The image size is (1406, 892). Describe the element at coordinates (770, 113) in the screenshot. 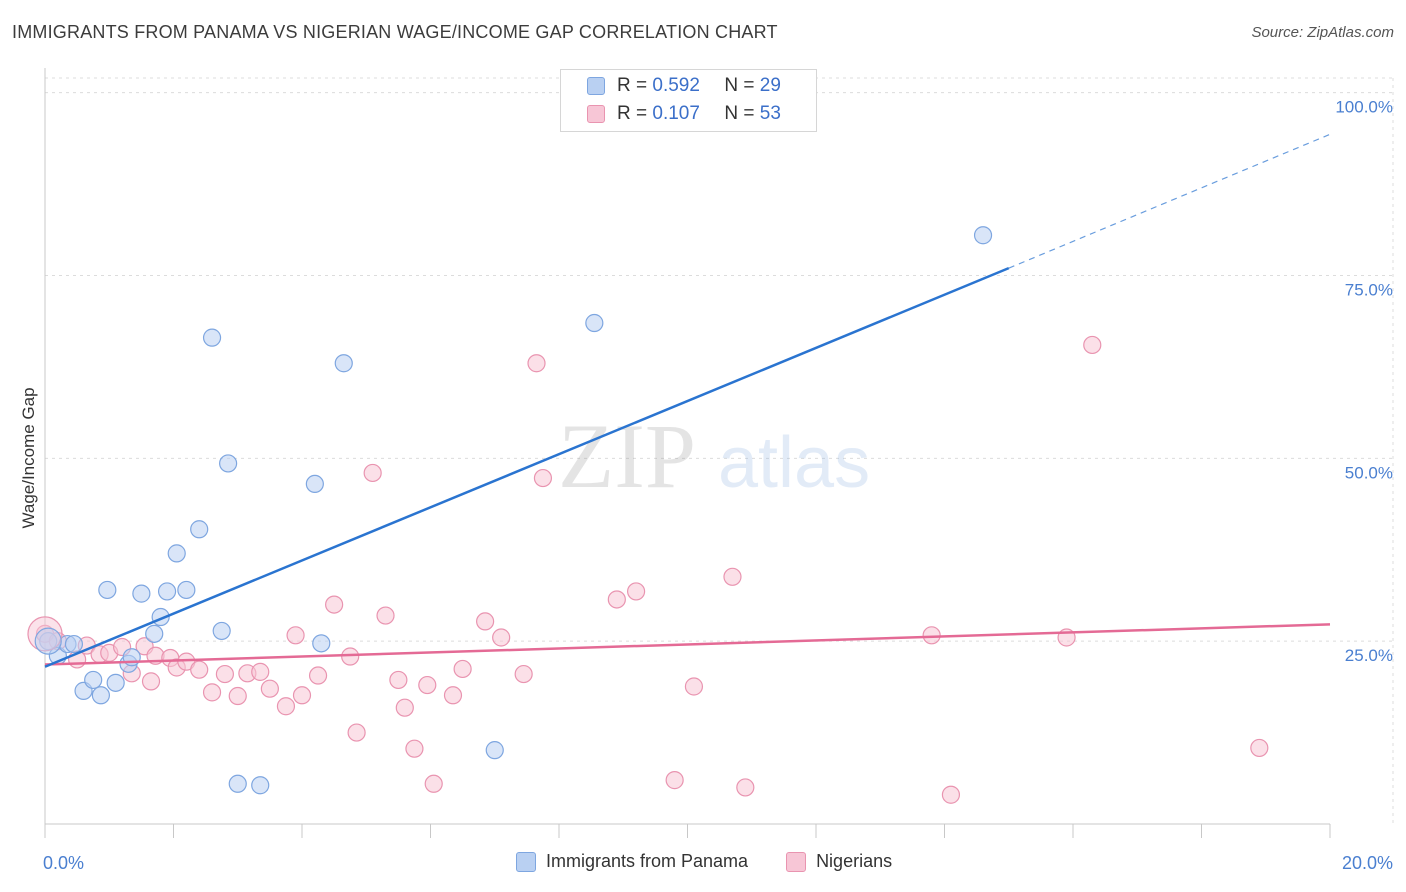

I see `legend-n-value: 53` at that location.